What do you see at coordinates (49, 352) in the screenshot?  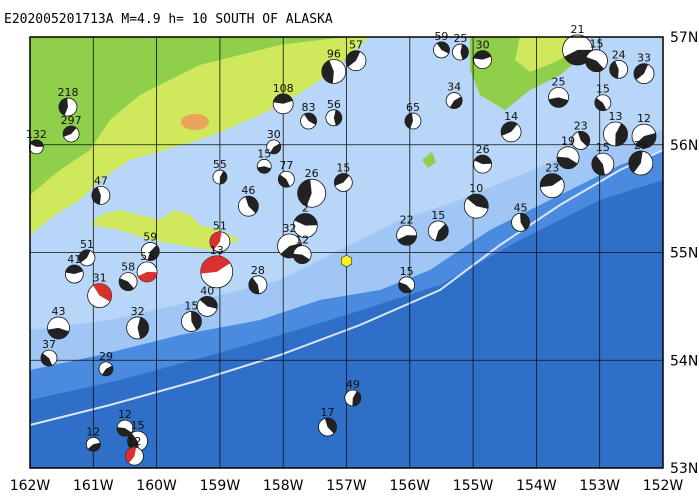 I see `focal-mechanism: 37` at bounding box center [49, 352].